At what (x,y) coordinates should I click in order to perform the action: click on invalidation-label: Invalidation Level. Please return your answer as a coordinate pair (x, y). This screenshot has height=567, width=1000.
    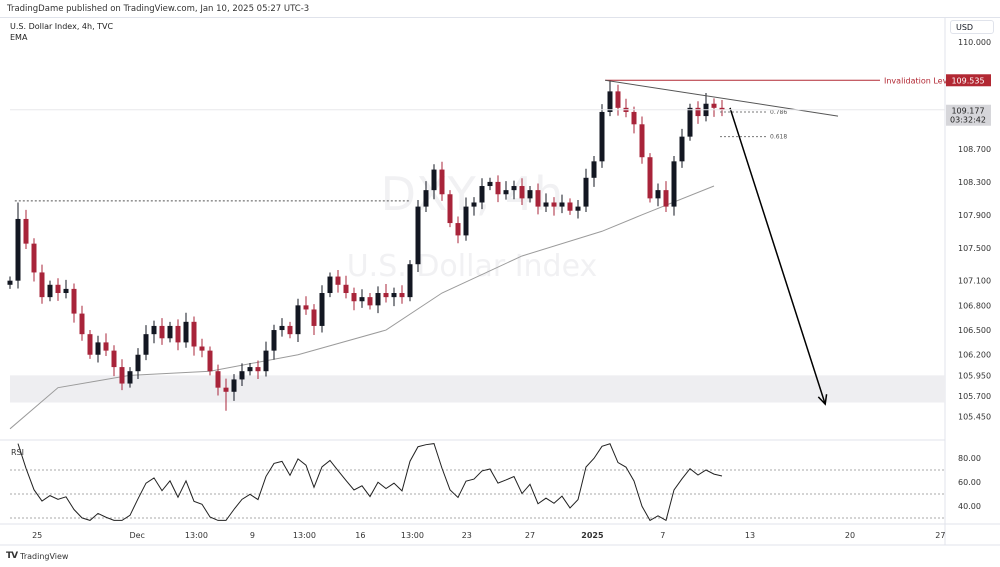
    Looking at the image, I should click on (919, 80).